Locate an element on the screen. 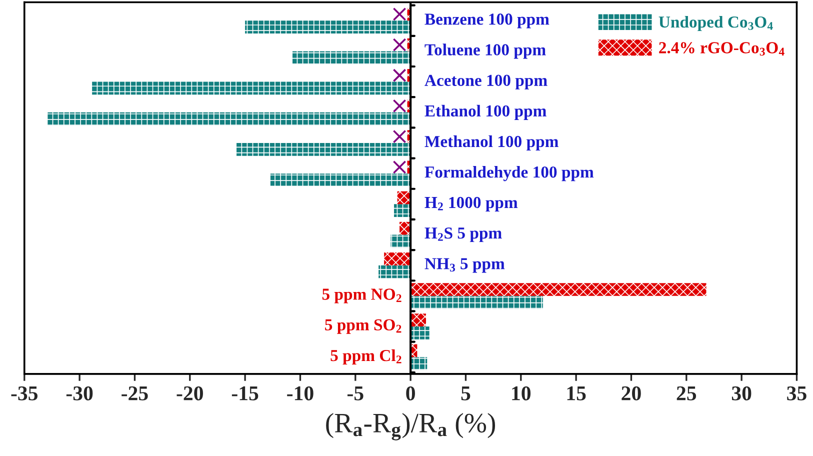 Image resolution: width=813 pixels, height=456 pixels. x-tick-label: -30 is located at coordinates (79, 393).